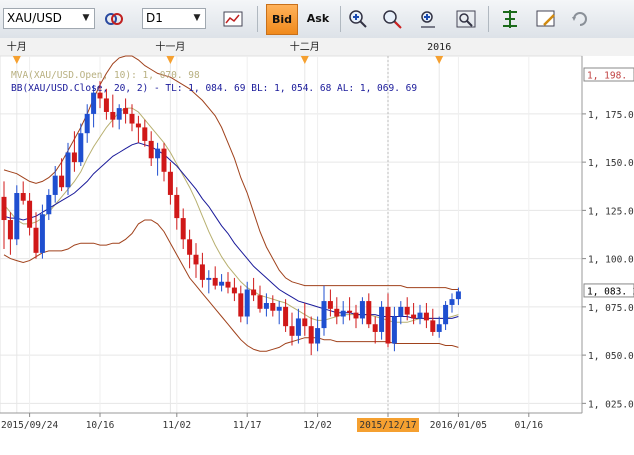 This screenshot has width=634, height=455. Describe the element at coordinates (317, 425) in the screenshot. I see `x-tick-label: 12/02` at that location.